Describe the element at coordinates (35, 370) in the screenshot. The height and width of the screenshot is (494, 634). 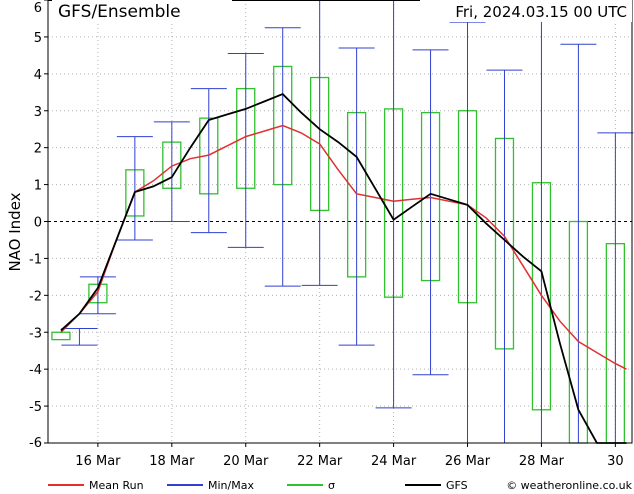
I see `y-tick-label: -4` at that location.